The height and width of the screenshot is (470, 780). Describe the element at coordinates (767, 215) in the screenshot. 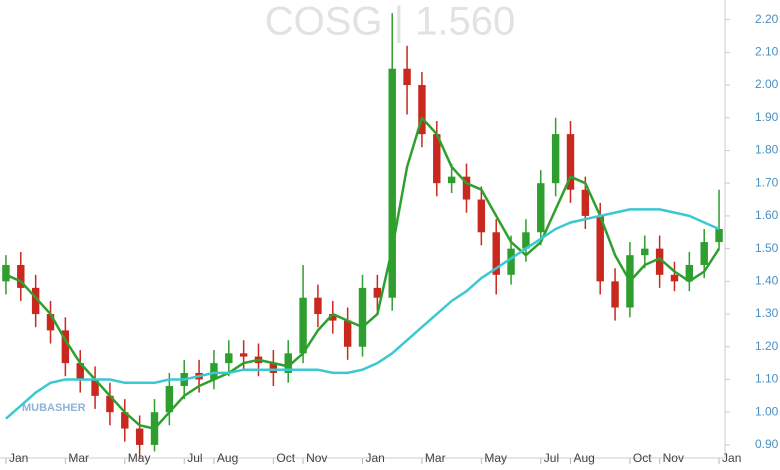

I see `y-tick-label: 1.60` at that location.